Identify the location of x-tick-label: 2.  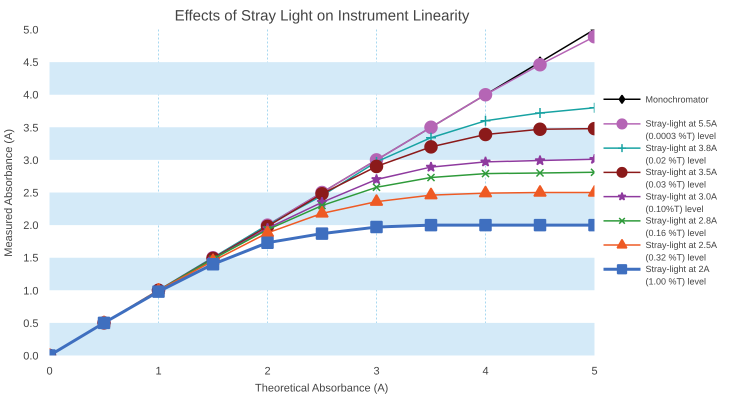
(267, 372).